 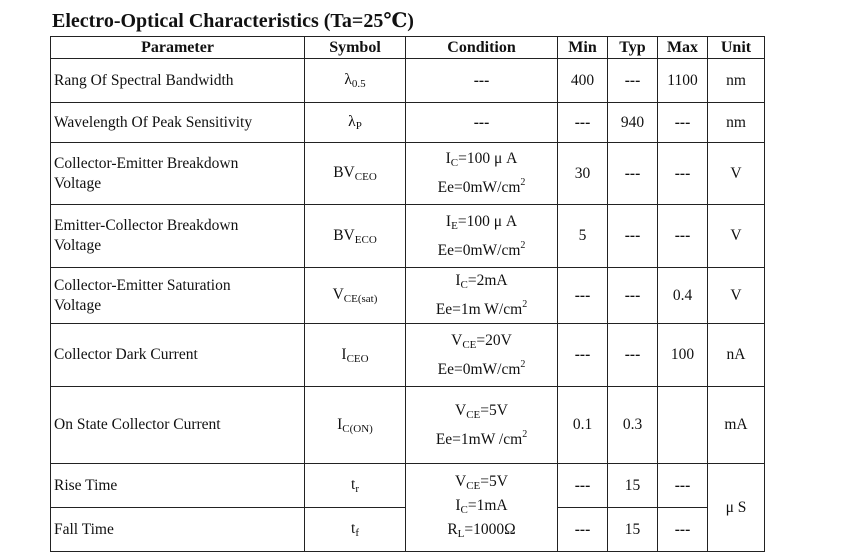 What do you see at coordinates (355, 485) in the screenshot?
I see `symbol-cell: tr` at bounding box center [355, 485].